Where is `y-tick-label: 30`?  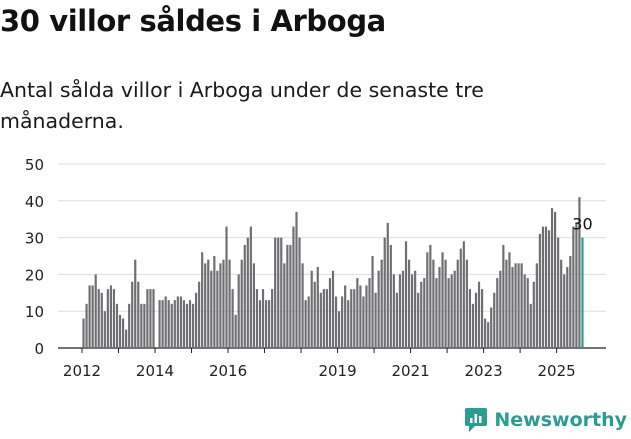 y-tick-label: 30 is located at coordinates (34, 239).